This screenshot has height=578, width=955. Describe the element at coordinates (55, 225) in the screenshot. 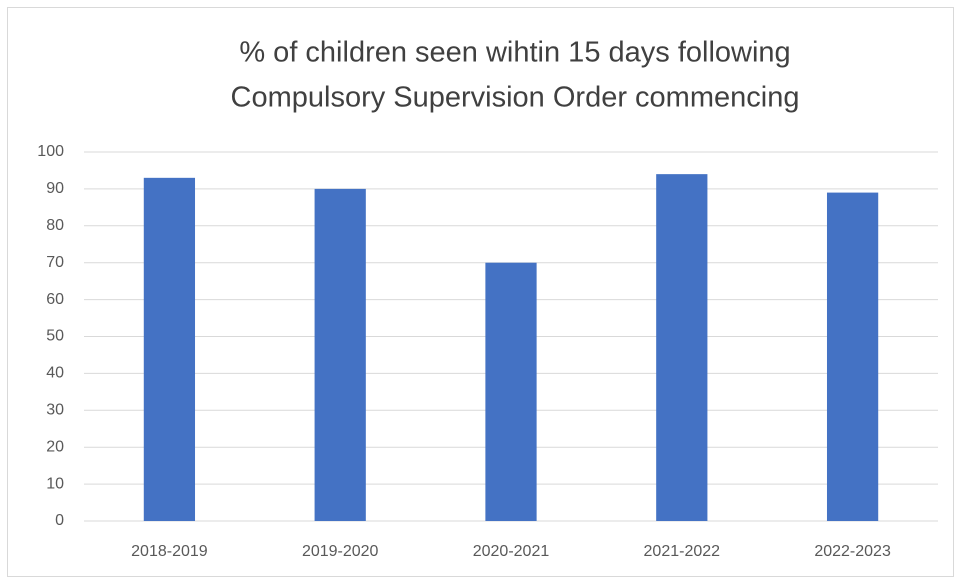

I see `y-tick-label: 80` at that location.